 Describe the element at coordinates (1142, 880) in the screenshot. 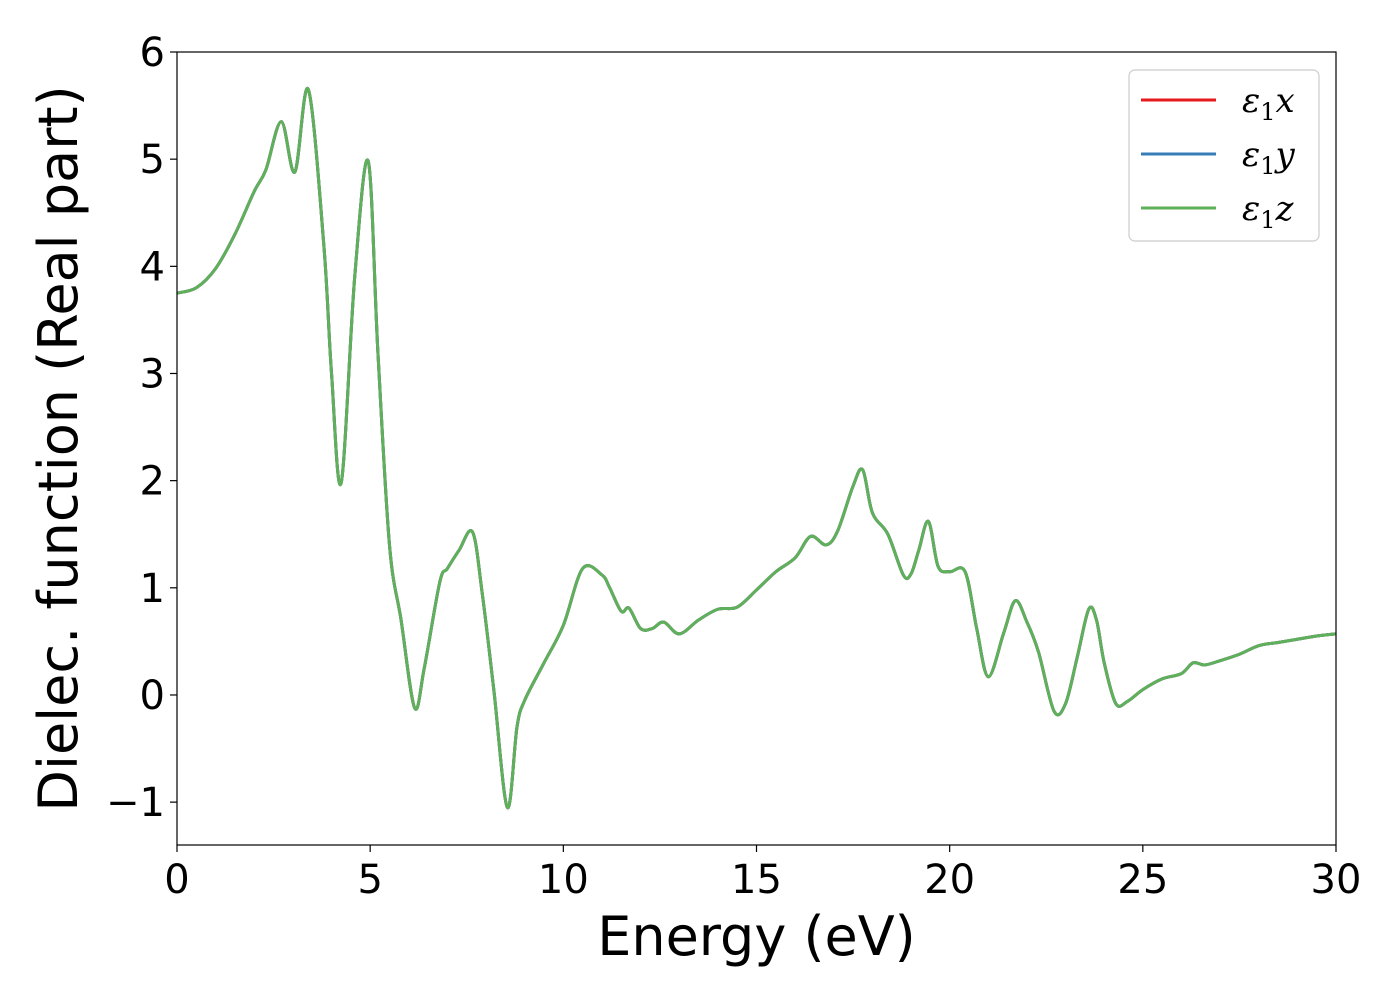

I see `x-tick-label: 25` at that location.